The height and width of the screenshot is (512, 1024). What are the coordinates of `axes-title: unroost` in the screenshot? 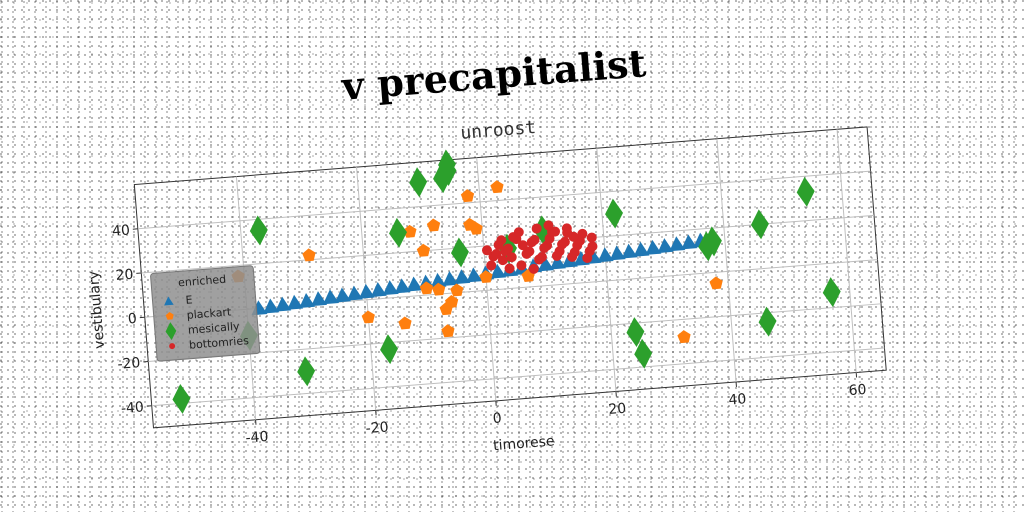 It's located at (498, 130).